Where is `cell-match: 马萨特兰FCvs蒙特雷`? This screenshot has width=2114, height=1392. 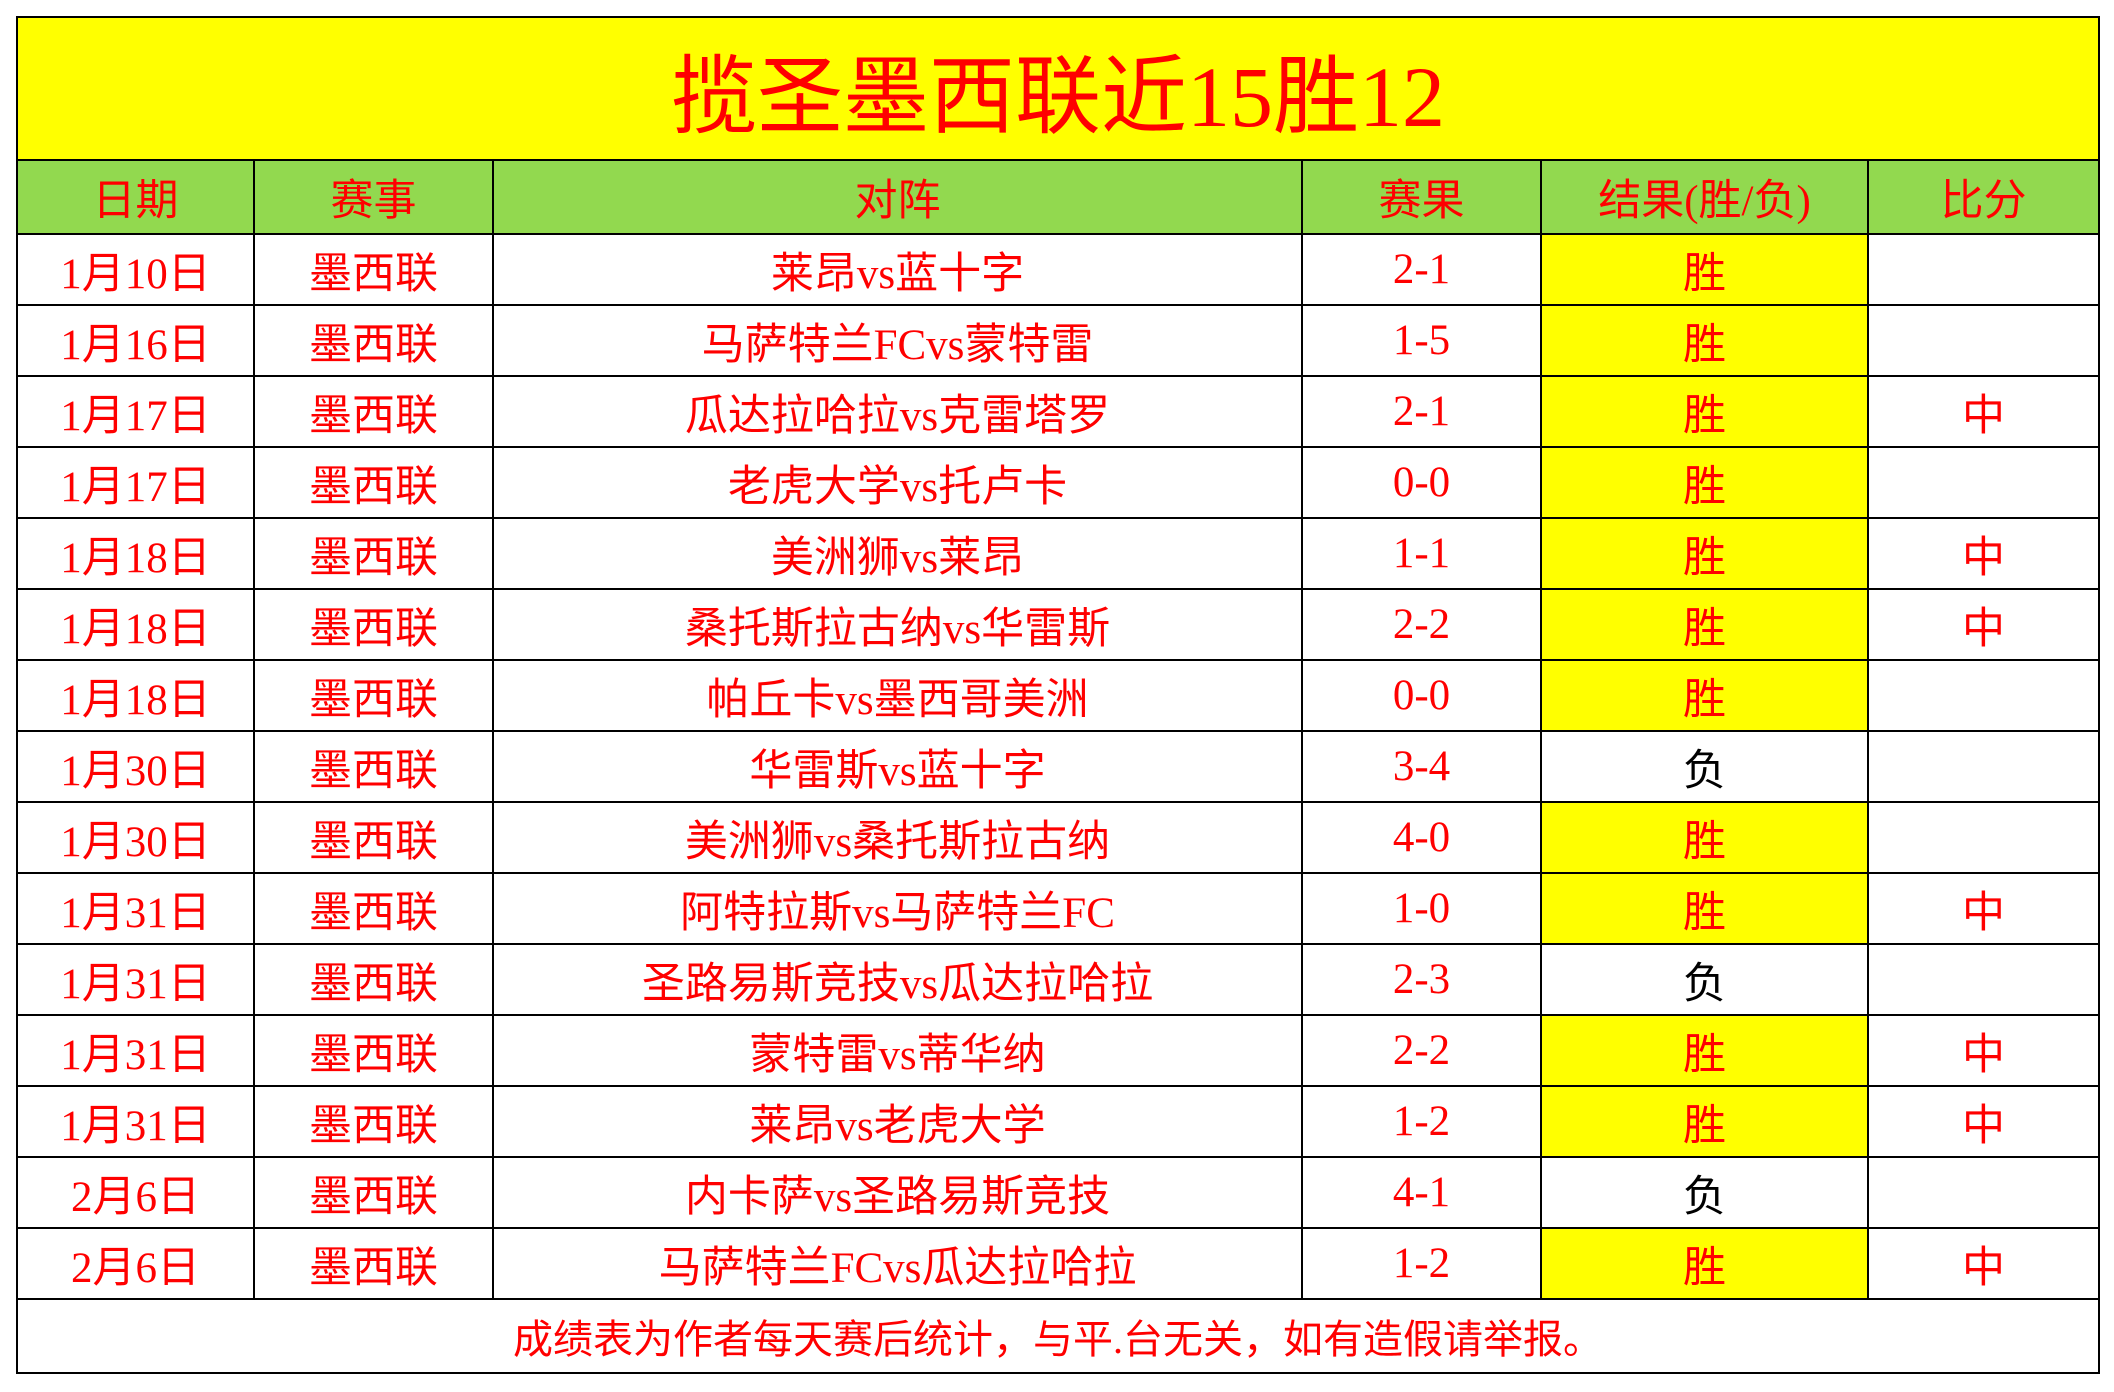 cell-match: 马萨特兰FCvs蒙特雷 is located at coordinates (897, 340).